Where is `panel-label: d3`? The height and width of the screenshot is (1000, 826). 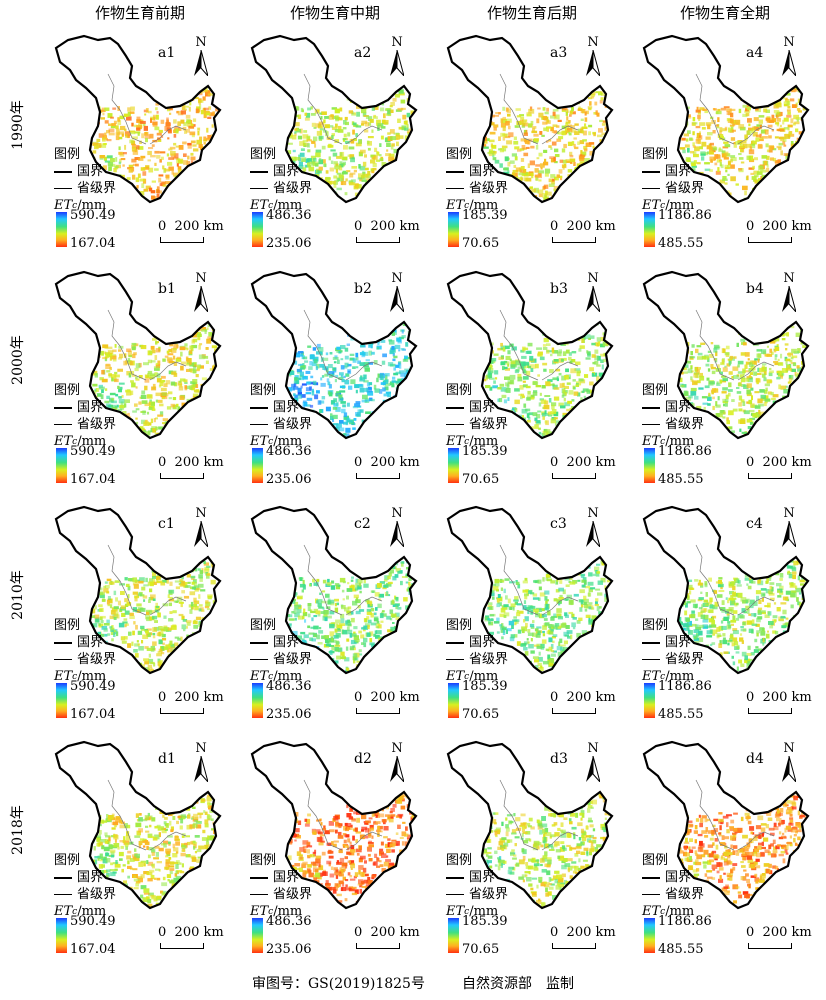 panel-label: d3 is located at coordinates (559, 759).